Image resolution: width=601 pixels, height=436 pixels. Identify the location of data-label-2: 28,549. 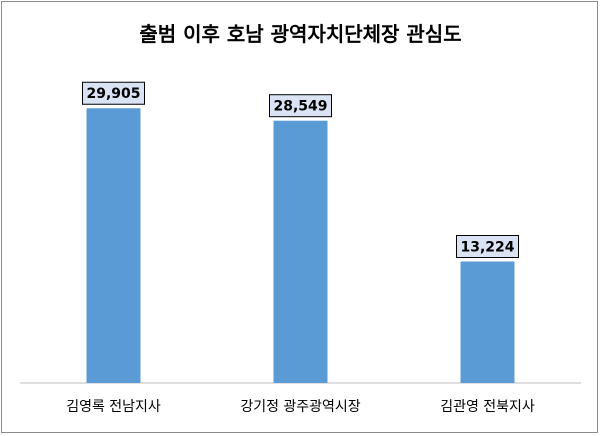
(300, 107).